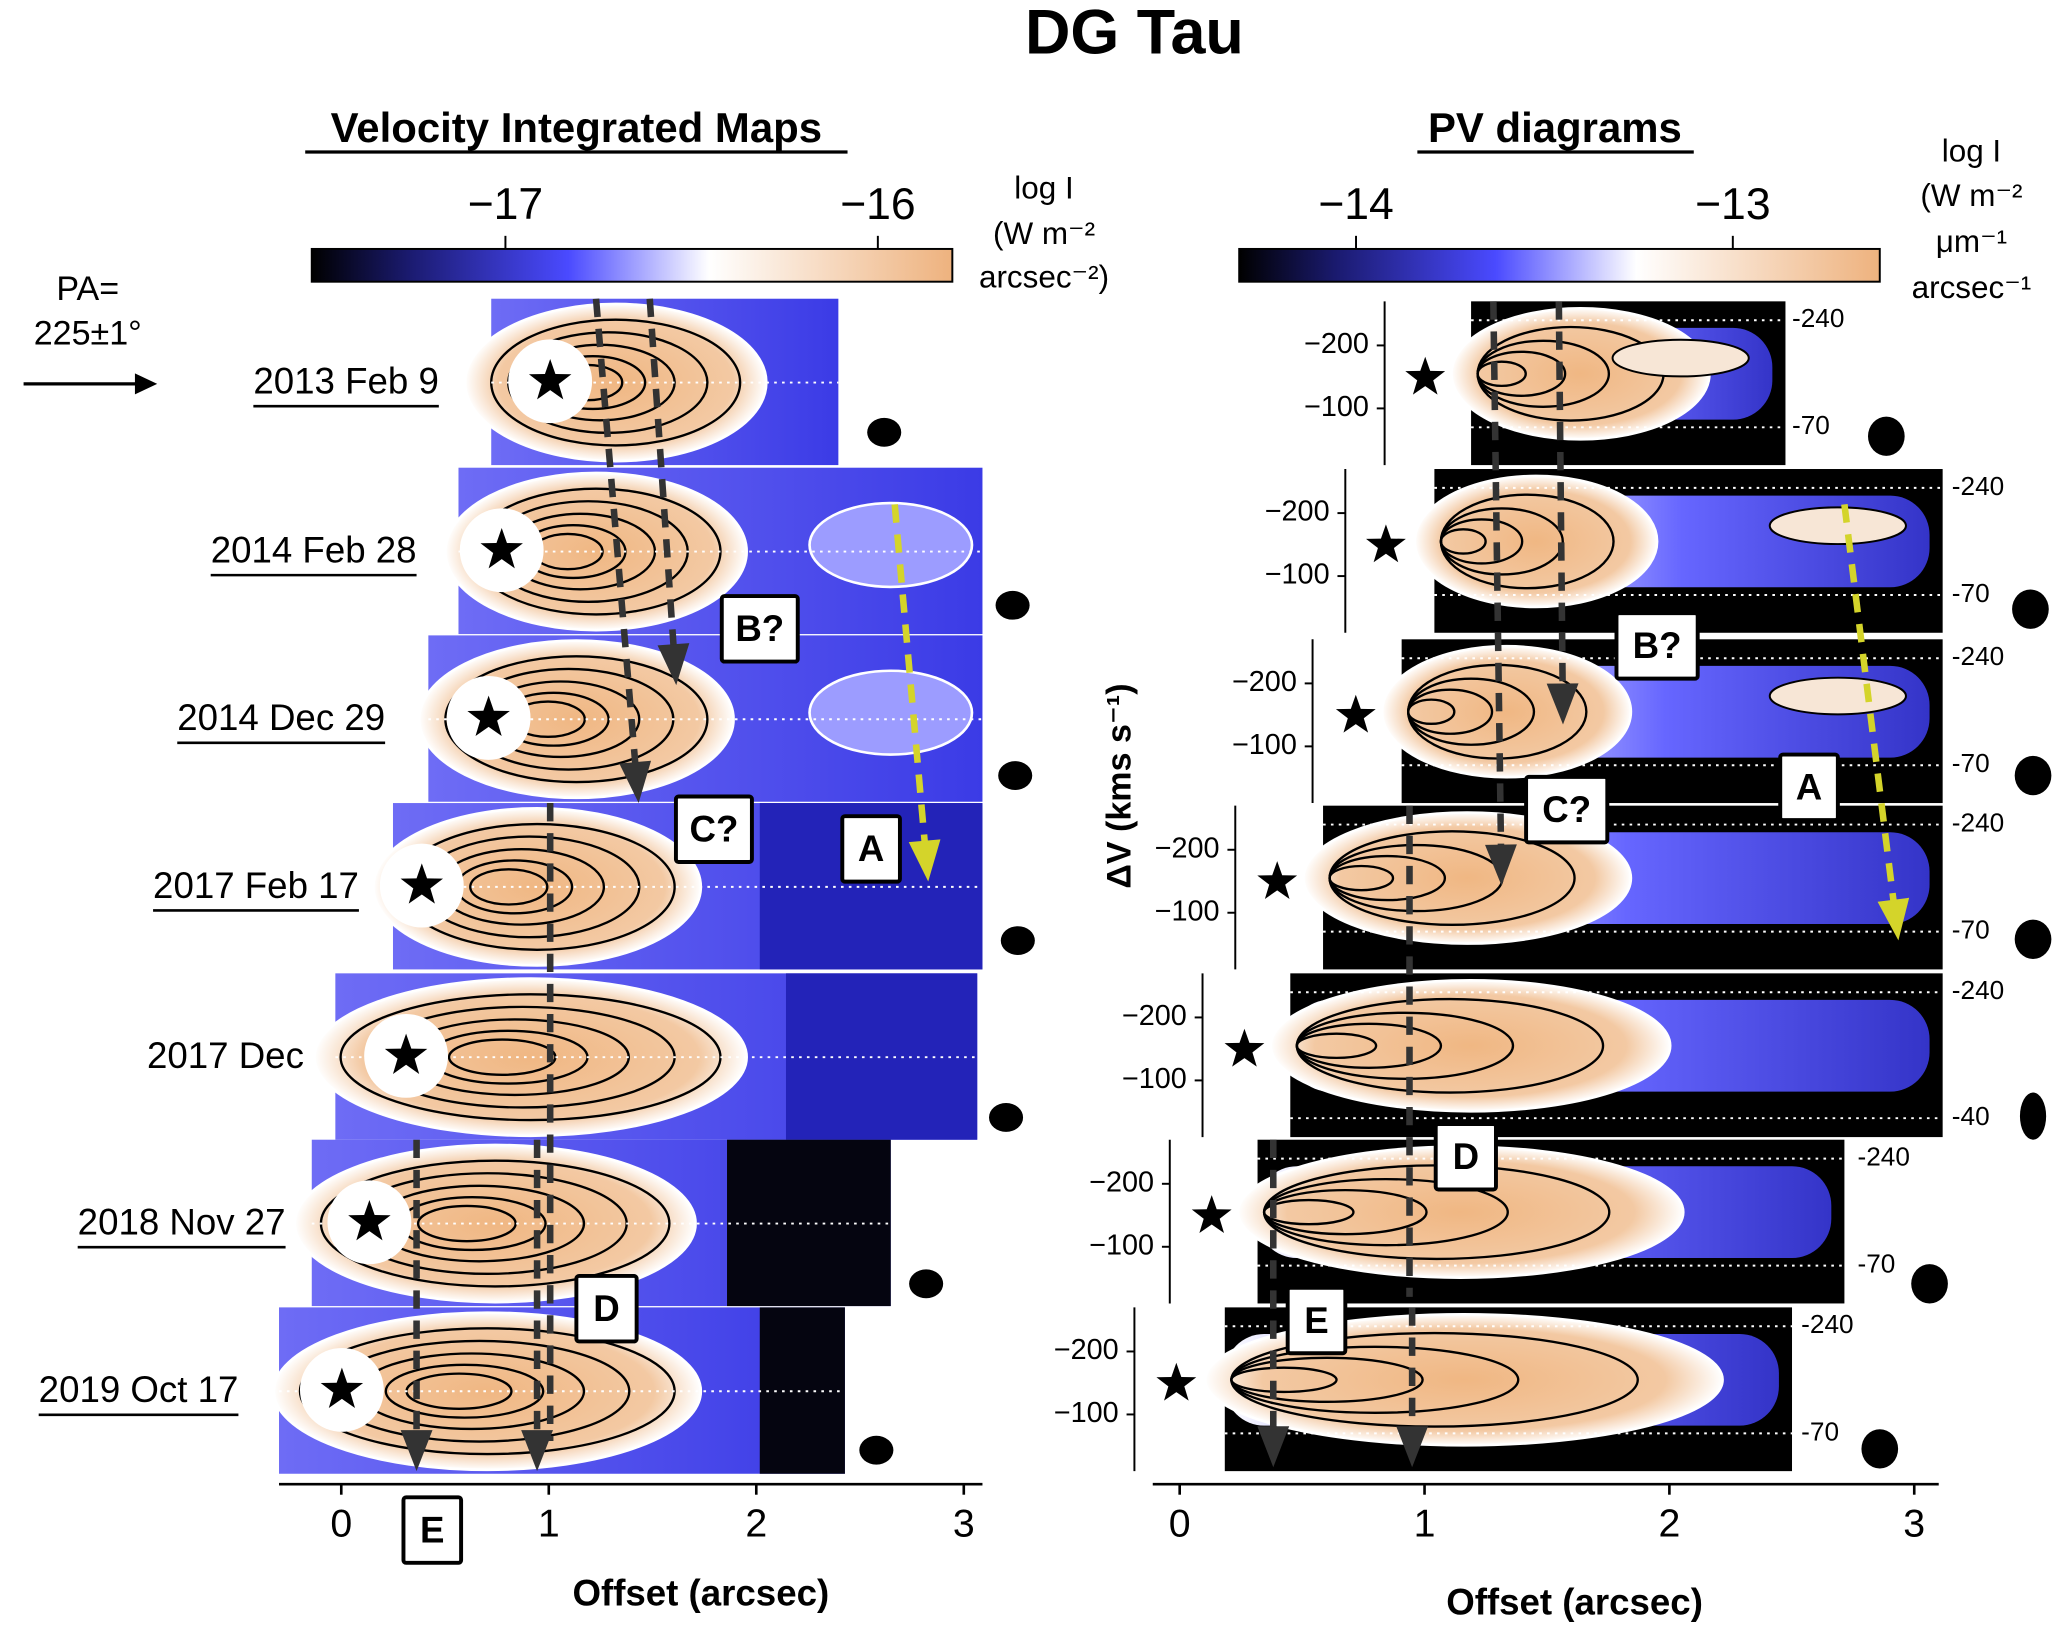  What do you see at coordinates (139, 1389) in the screenshot?
I see `epoch-label: 2019 Oct 17` at bounding box center [139, 1389].